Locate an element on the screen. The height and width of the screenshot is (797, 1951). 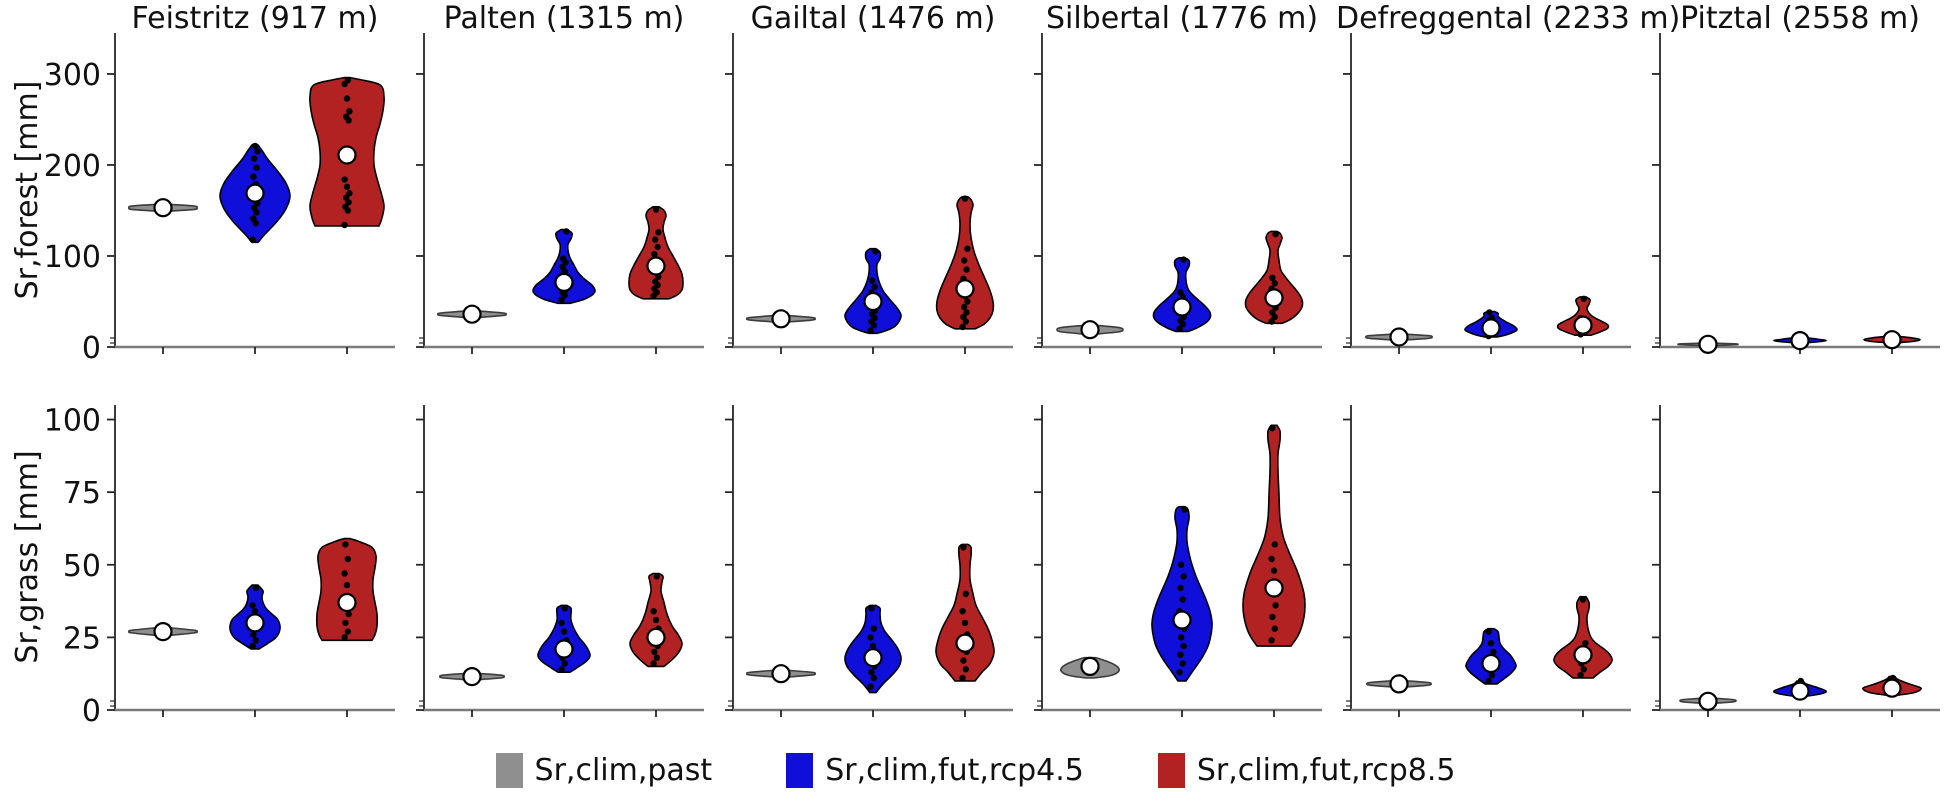
past-color-swatch is located at coordinates (509, 770).